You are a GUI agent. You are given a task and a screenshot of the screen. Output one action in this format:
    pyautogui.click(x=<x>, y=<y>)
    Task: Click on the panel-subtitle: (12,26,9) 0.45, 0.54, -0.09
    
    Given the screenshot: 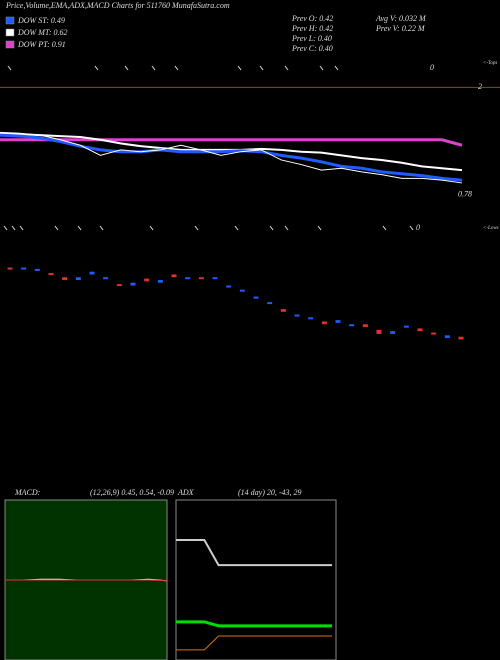 What is the action you would take?
    pyautogui.click(x=132, y=492)
    